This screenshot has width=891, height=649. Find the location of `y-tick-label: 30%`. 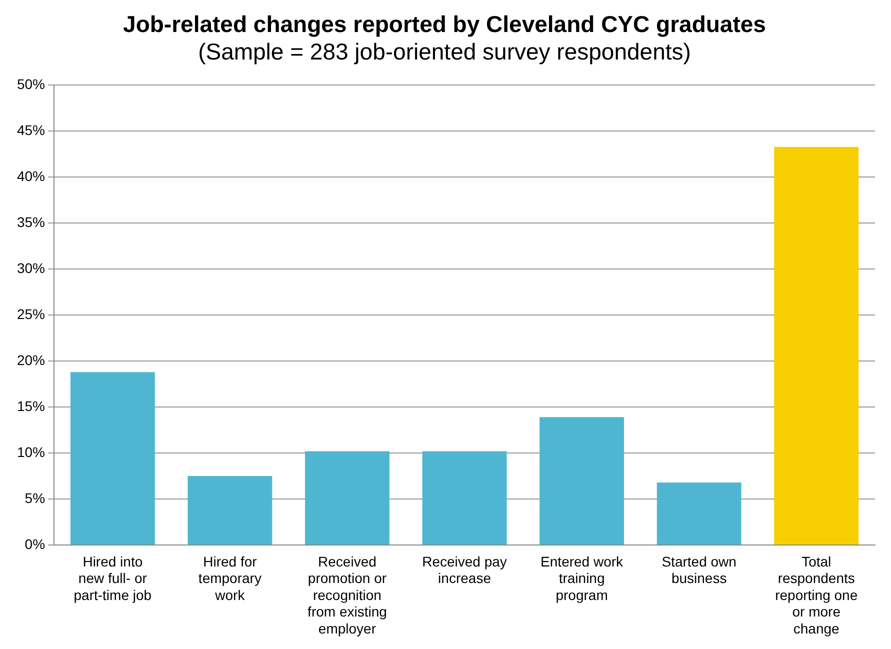

y-tick-label: 30% is located at coordinates (31, 268).